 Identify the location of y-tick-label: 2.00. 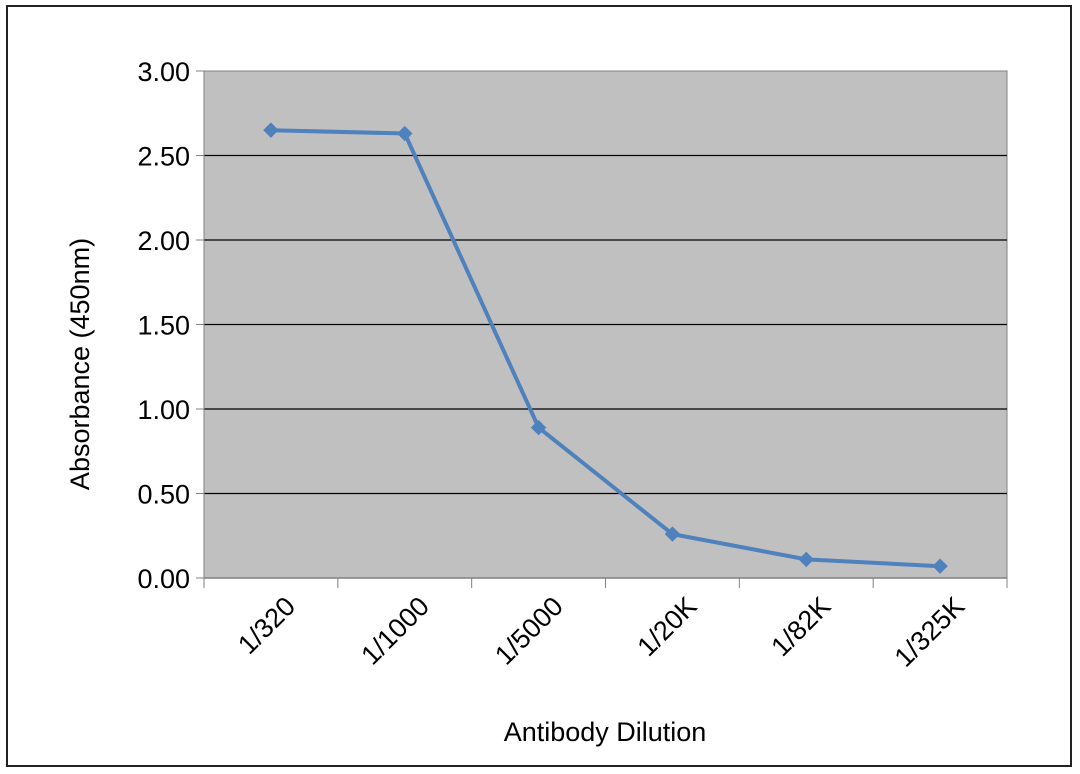
(163, 241).